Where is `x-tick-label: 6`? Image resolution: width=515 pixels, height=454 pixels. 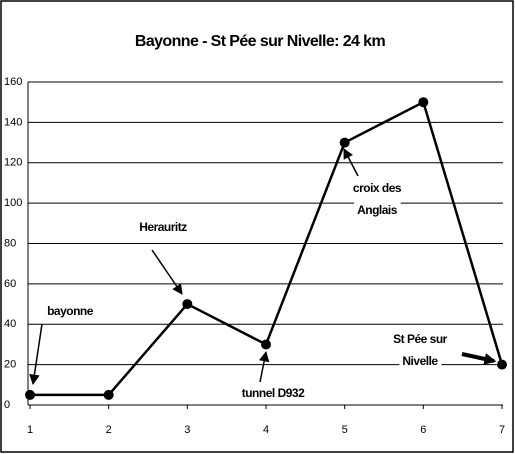
x-tick-label: 6 is located at coordinates (423, 430).